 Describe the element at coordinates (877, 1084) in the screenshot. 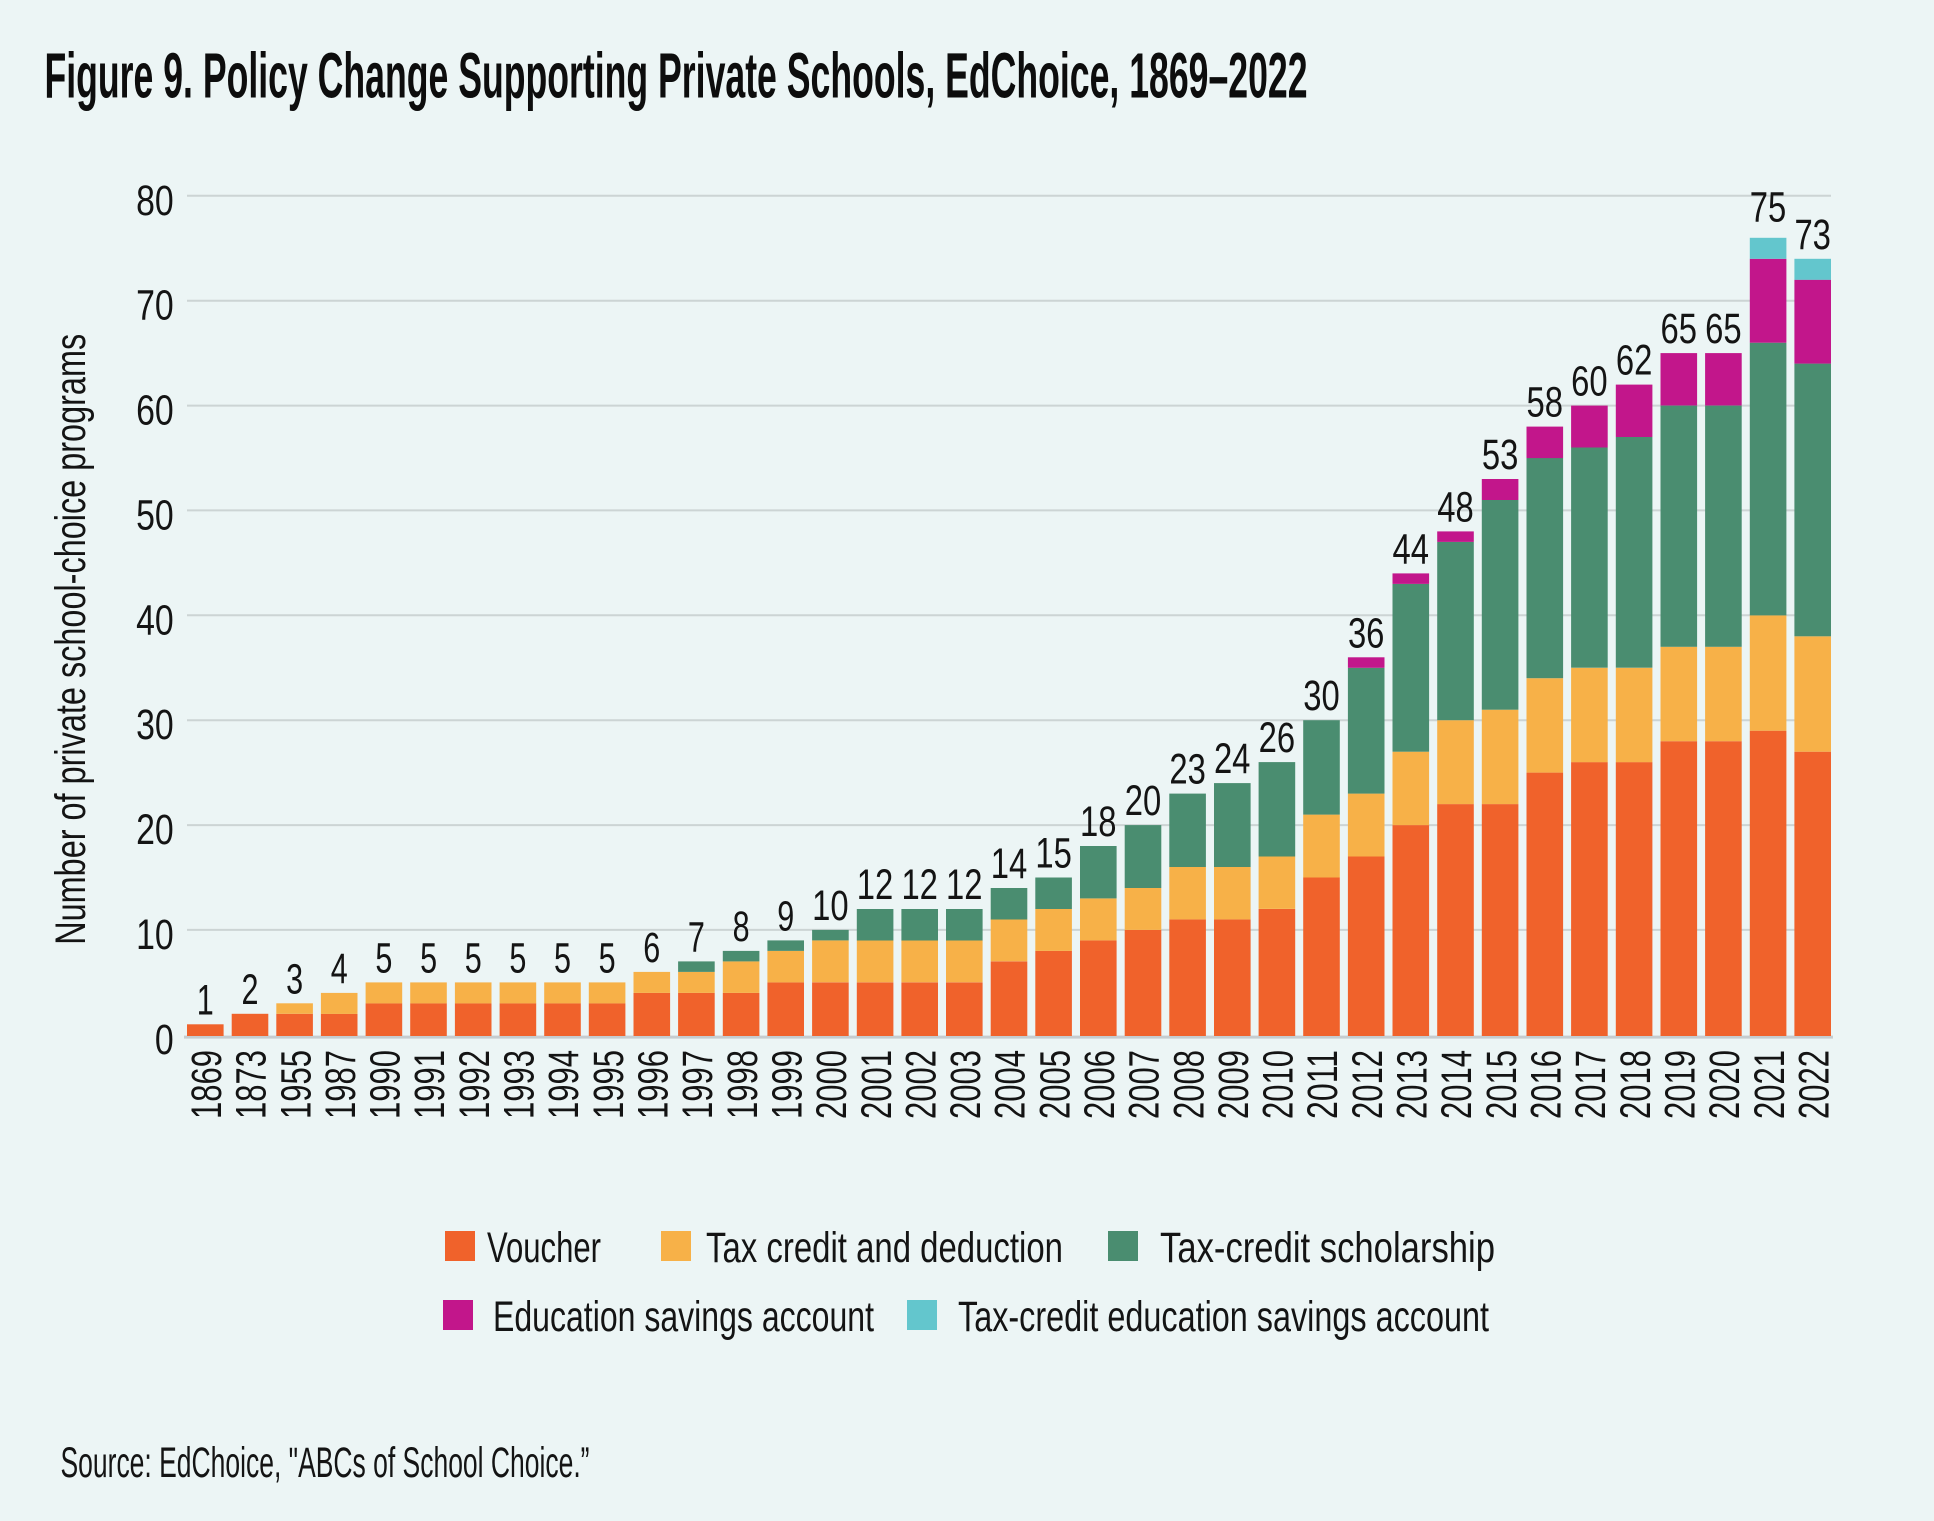

I see `svg-text: 2001` at that location.